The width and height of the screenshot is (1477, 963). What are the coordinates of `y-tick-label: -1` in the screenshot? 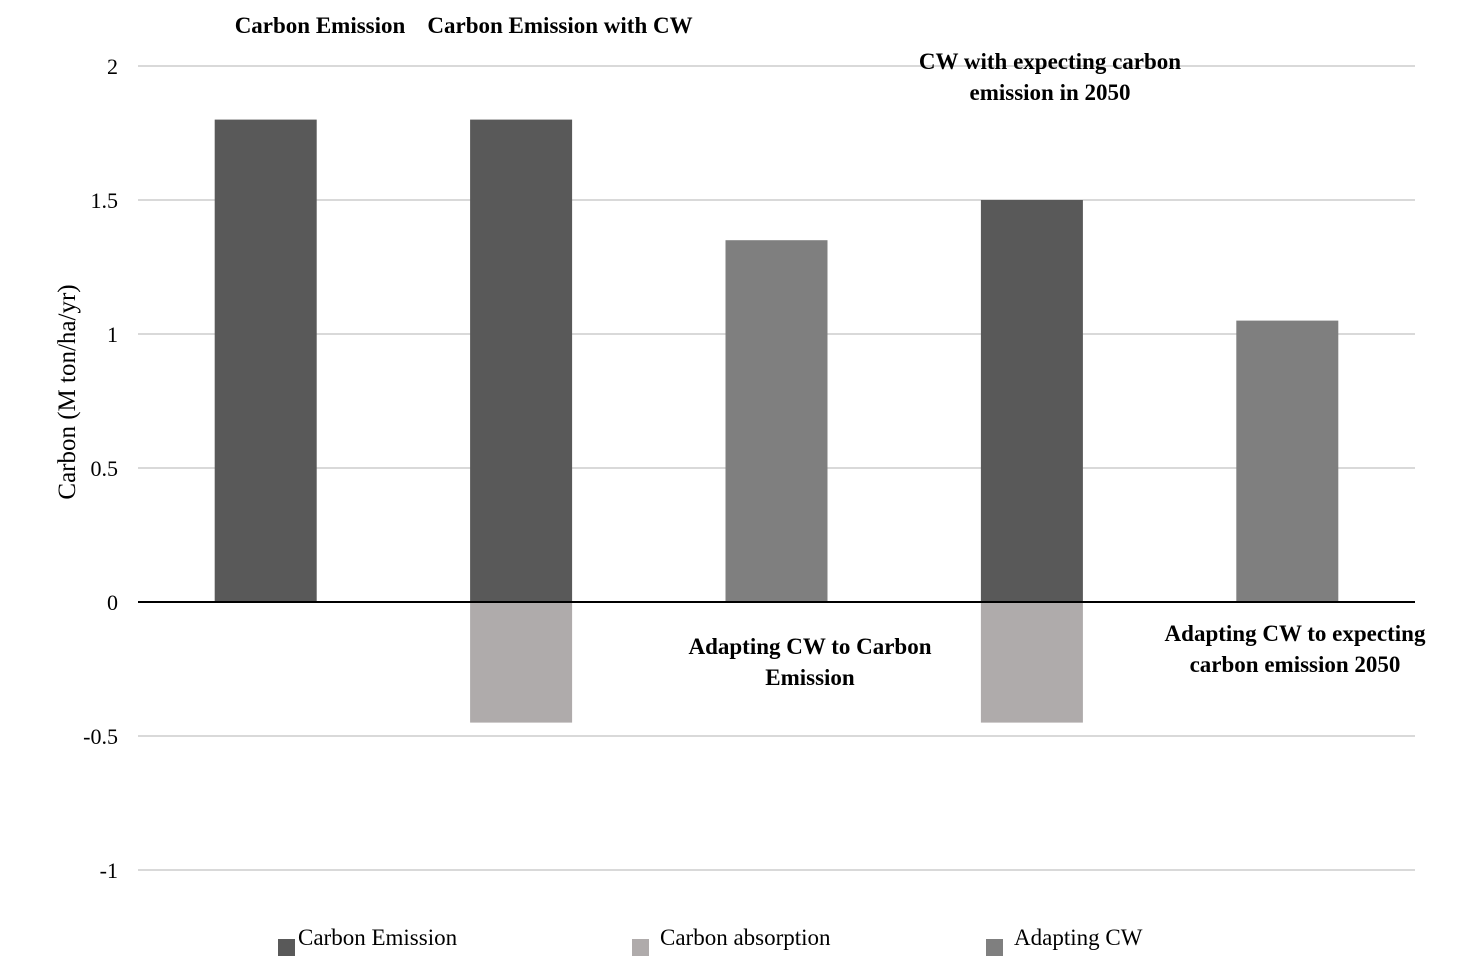 It's located at (109, 870).